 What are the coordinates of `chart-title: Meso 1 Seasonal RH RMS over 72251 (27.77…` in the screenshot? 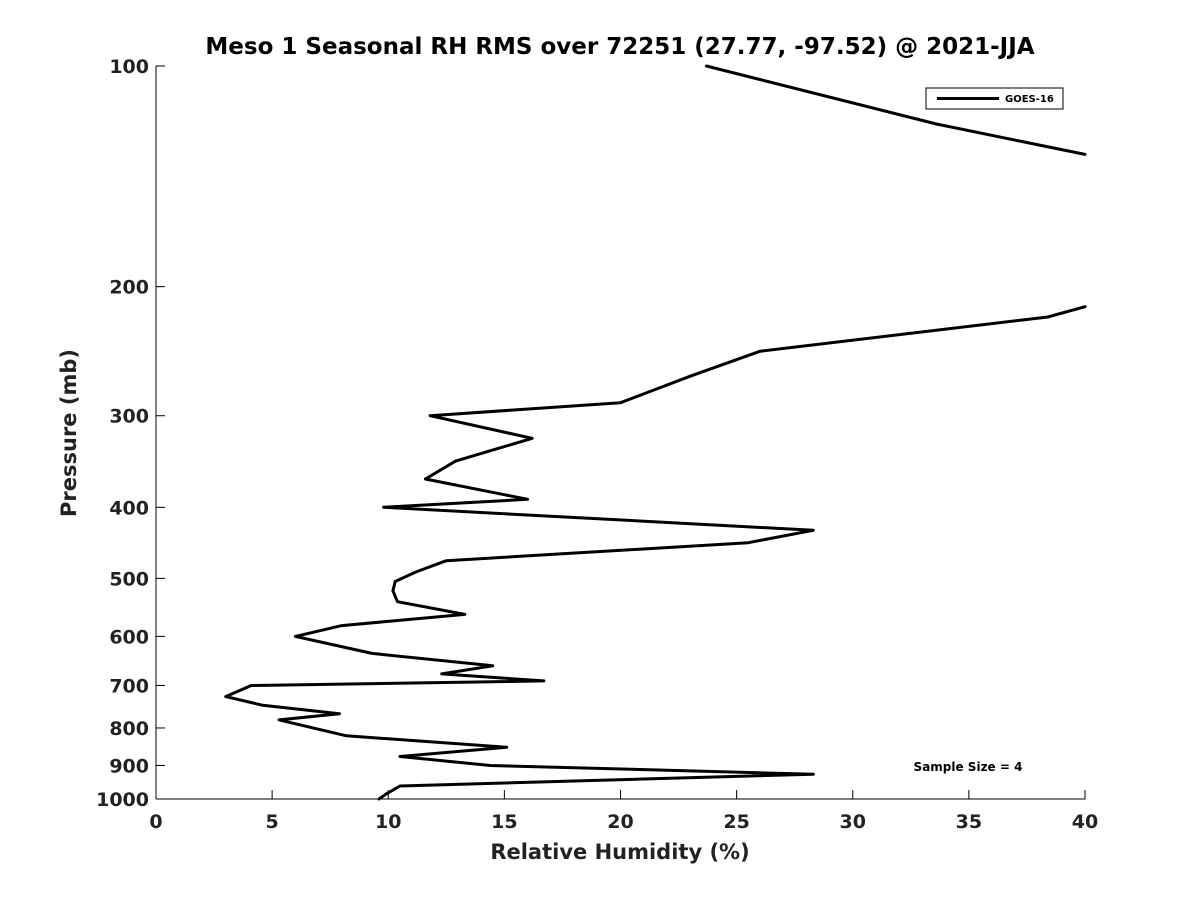 It's located at (619, 47).